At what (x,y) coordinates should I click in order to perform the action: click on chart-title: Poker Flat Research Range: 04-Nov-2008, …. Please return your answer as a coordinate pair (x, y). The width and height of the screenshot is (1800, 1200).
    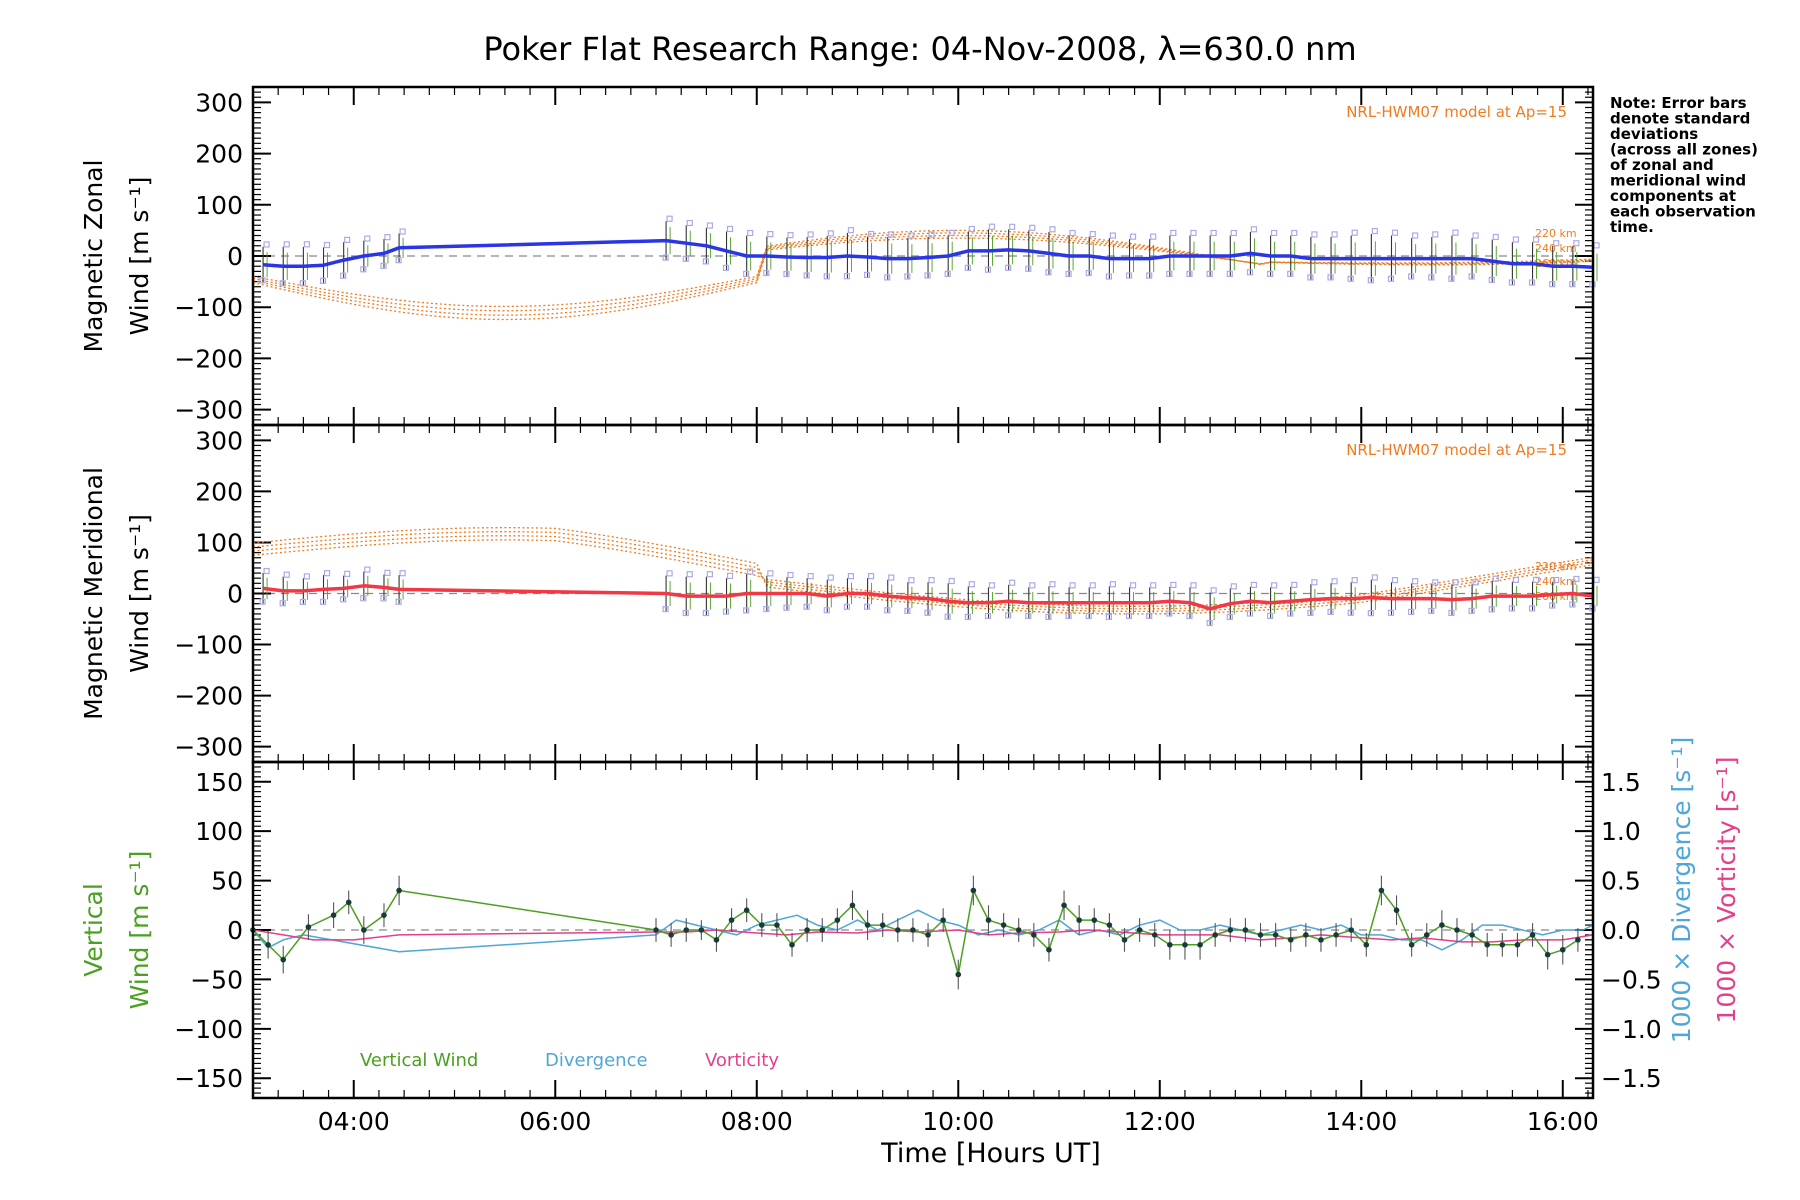
    Looking at the image, I should click on (919, 49).